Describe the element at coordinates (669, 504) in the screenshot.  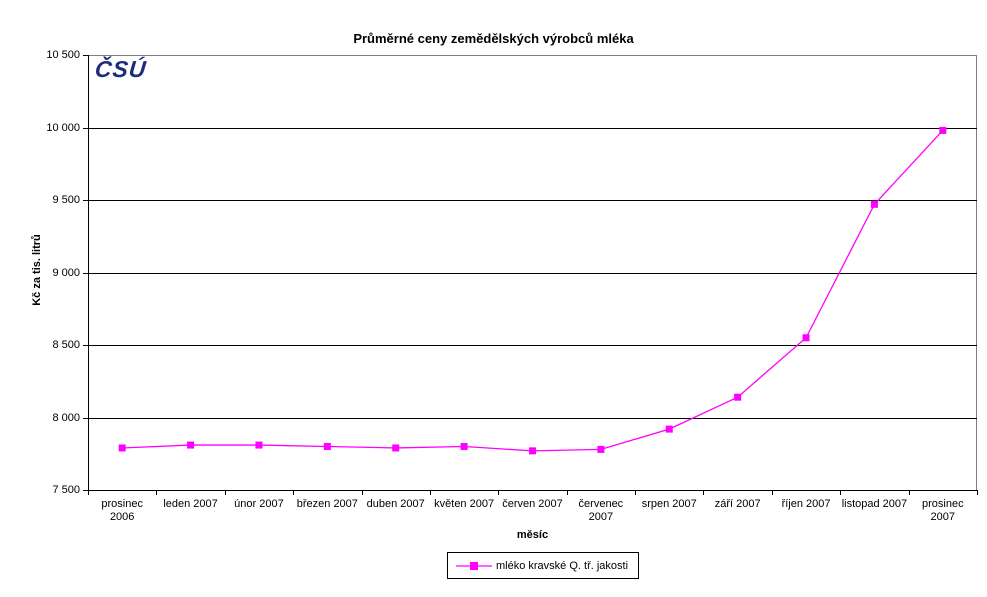
I see `x-tick-label: srpen 2007` at that location.